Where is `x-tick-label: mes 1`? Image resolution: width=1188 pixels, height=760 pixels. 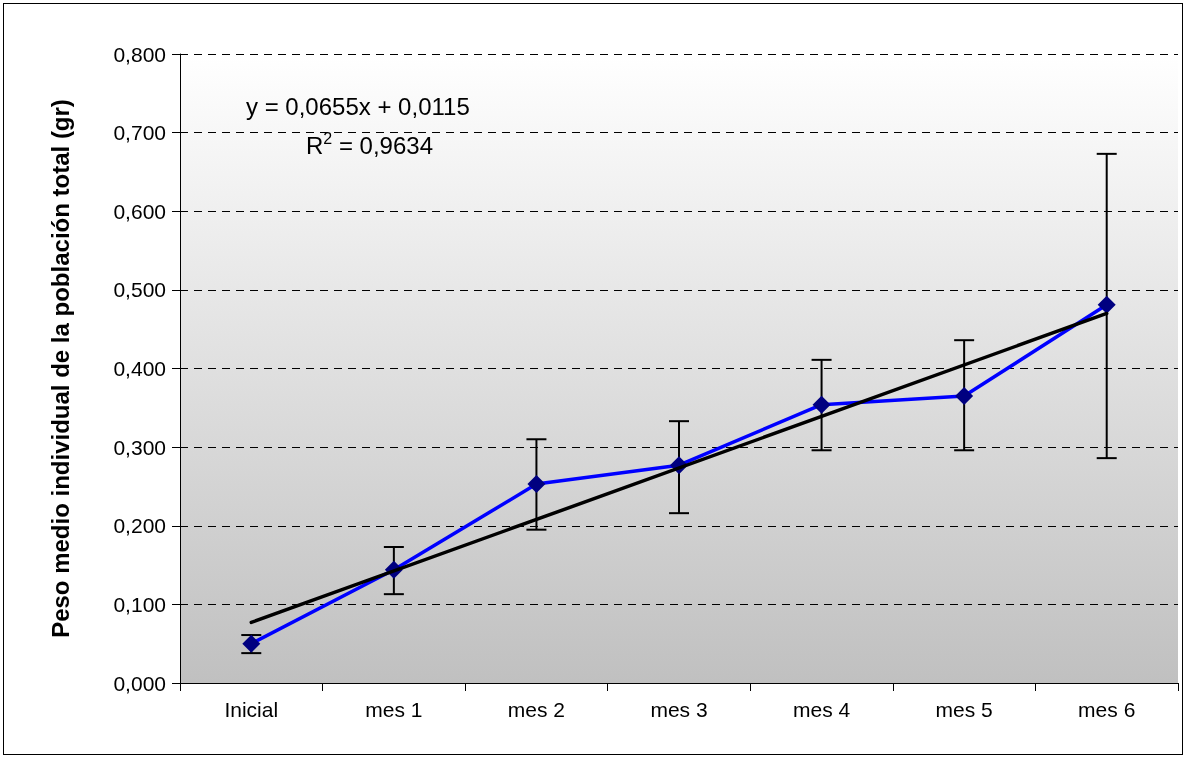
x-tick-label: mes 1 is located at coordinates (394, 709).